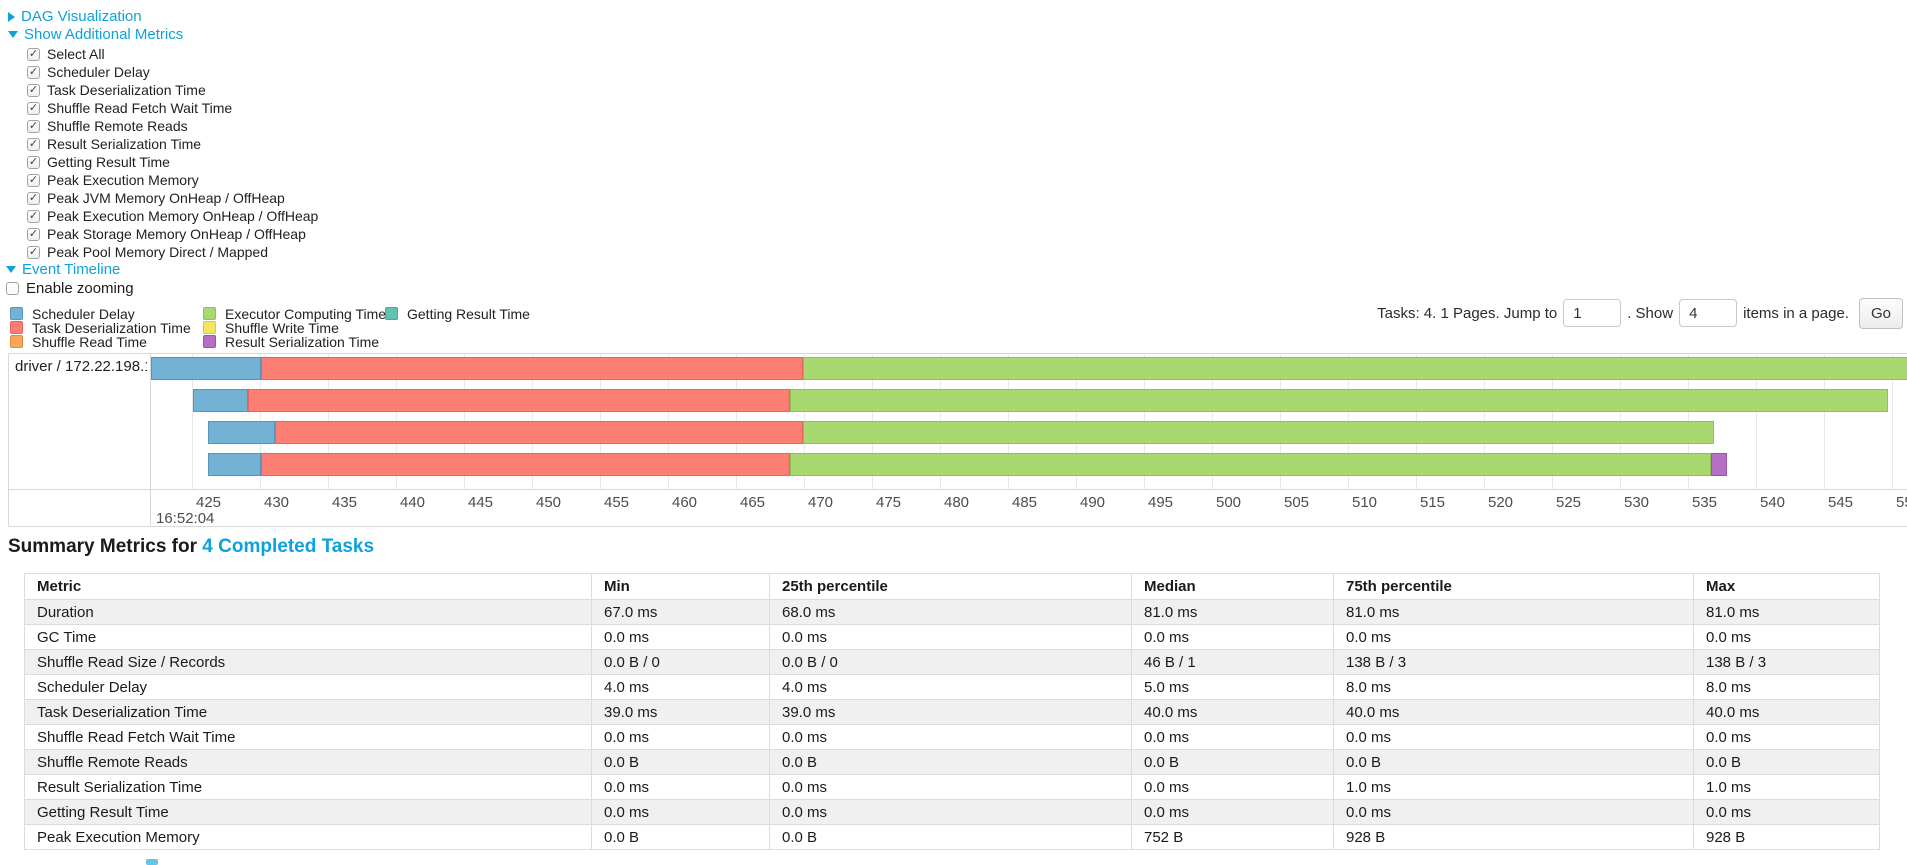  What do you see at coordinates (1841, 502) in the screenshot?
I see `axis-tick-label: 545` at bounding box center [1841, 502].